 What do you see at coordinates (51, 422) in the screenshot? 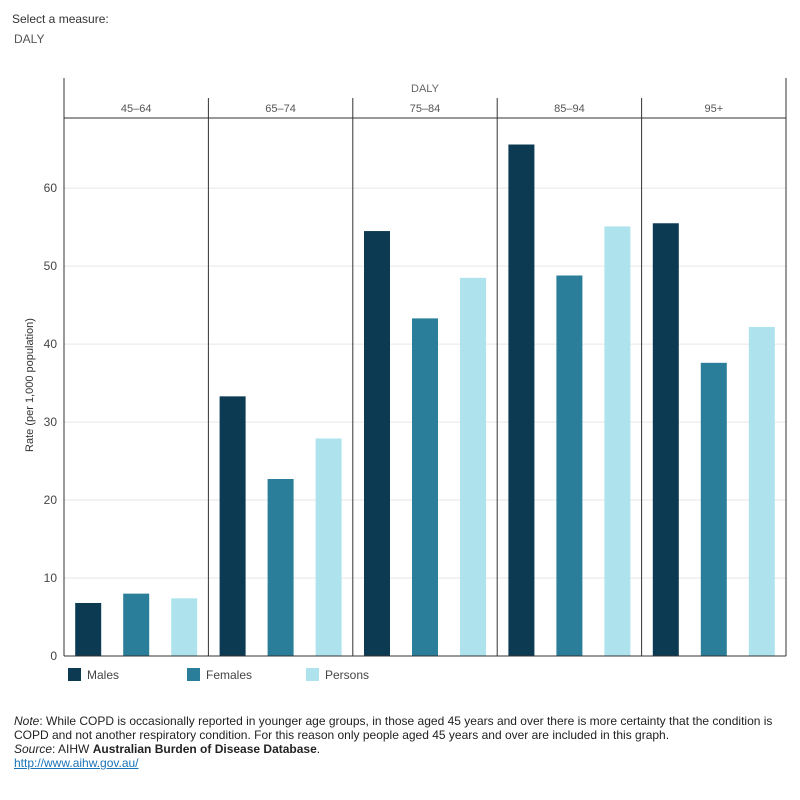
I see `y-tick-label: 30` at bounding box center [51, 422].